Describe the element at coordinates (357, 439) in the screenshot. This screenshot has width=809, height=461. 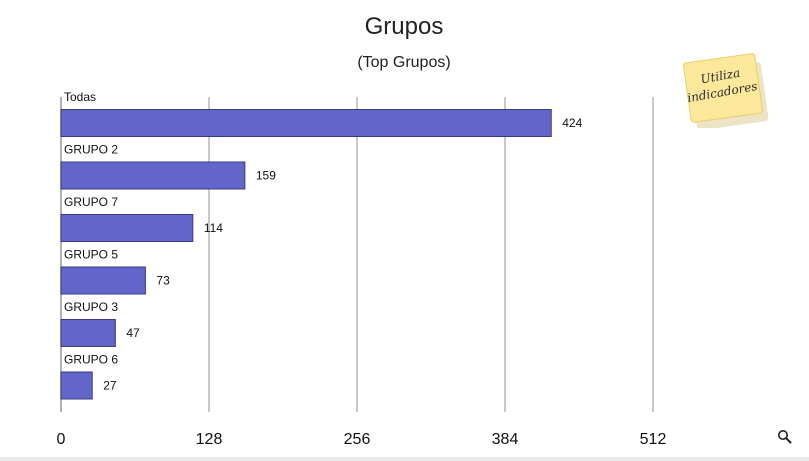
I see `x-tick-label: 256` at that location.